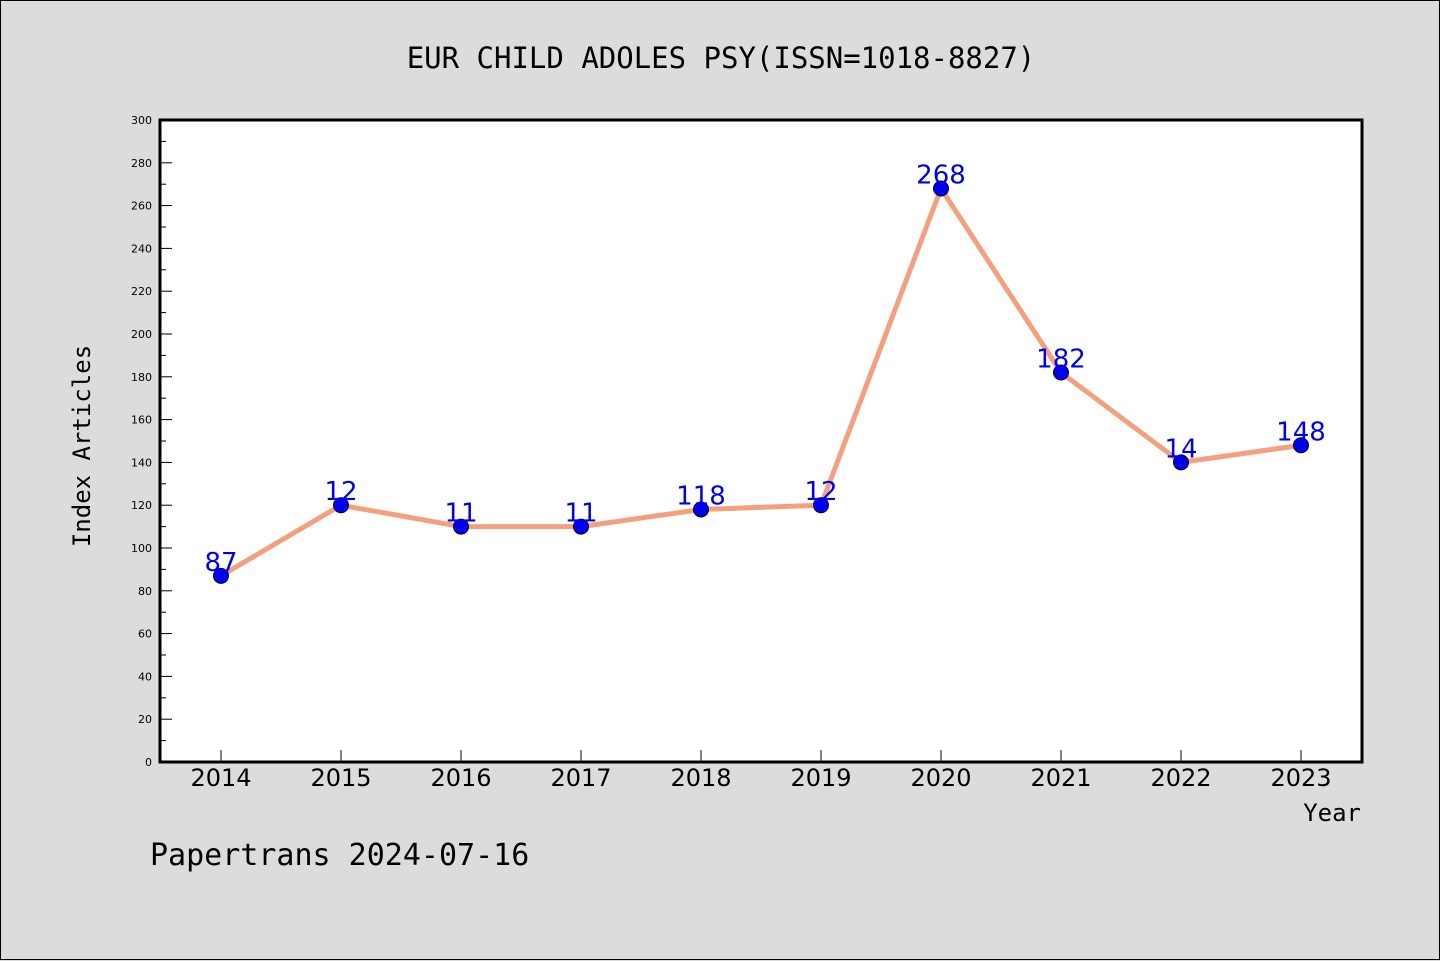 Image resolution: width=1440 pixels, height=961 pixels. What do you see at coordinates (1300, 778) in the screenshot?
I see `x-tick-label: 2023` at bounding box center [1300, 778].